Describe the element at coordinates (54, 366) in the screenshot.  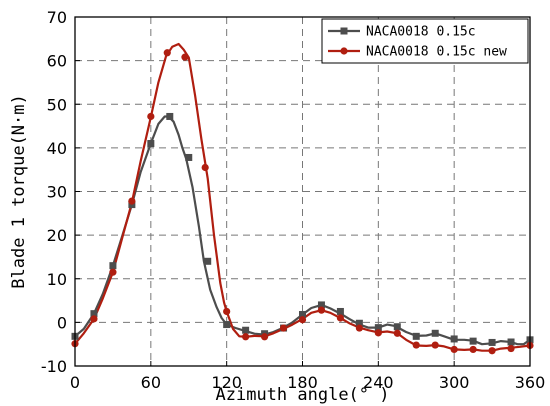
I see `y-tick-label: -10` at that location.